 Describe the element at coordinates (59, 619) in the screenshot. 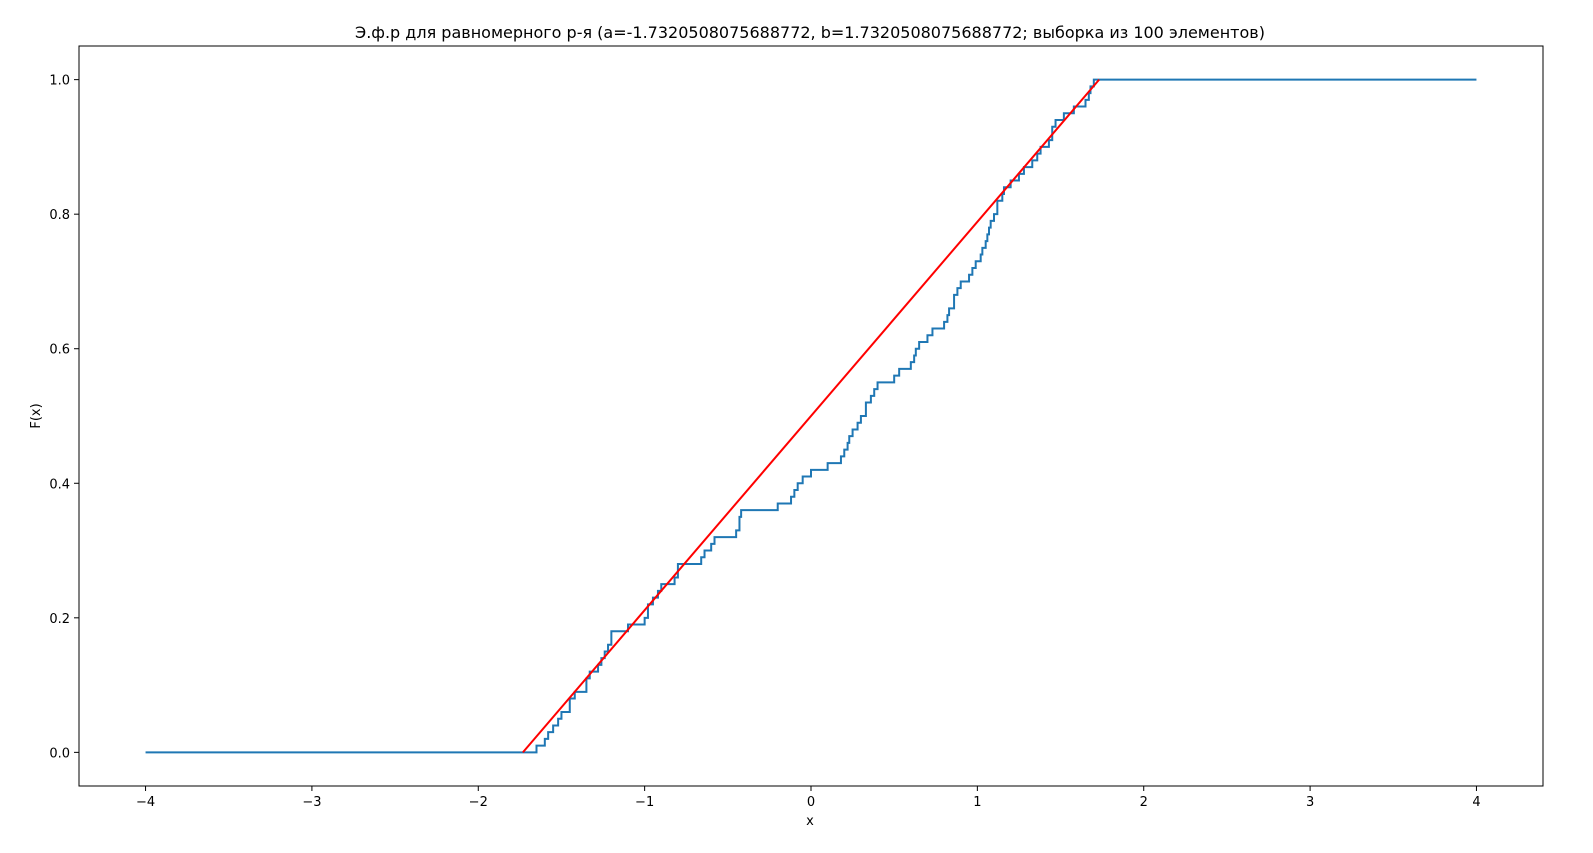

I see `y-tick-label: 0.2` at that location.